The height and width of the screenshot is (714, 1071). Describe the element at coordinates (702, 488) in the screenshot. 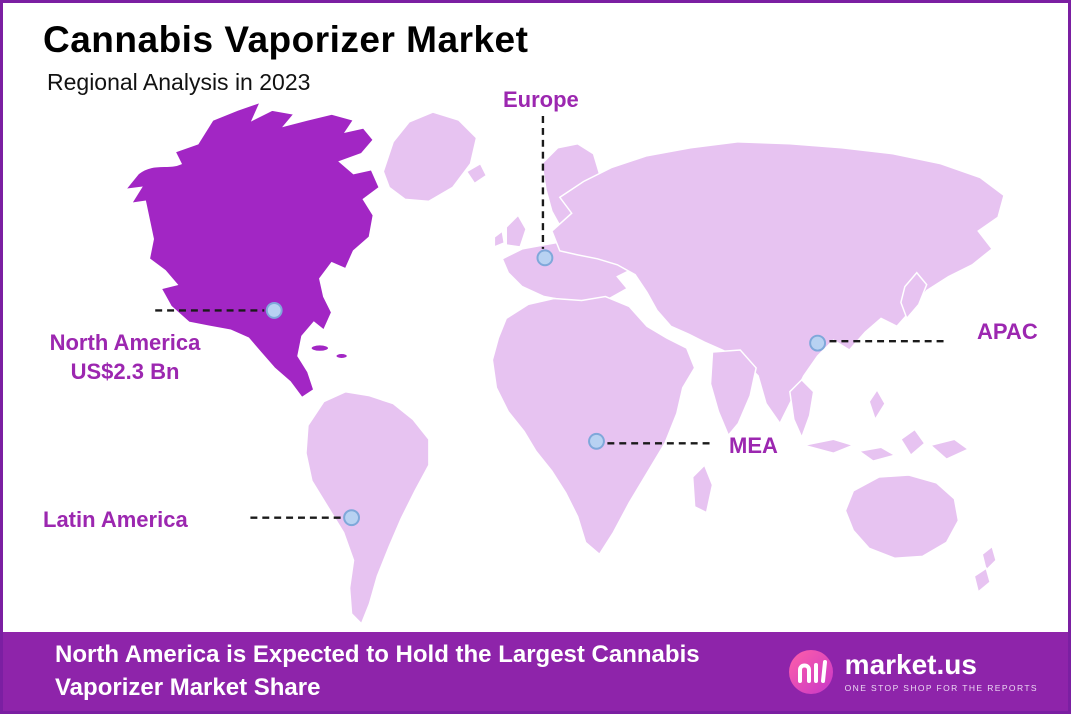

I see `madagascar-shape` at that location.